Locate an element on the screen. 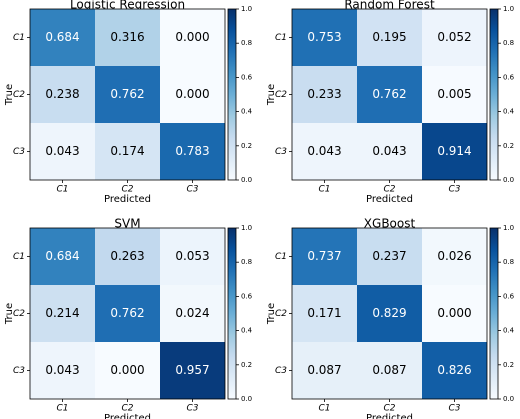 This screenshot has width=520, height=419. cell-label: 0.214 is located at coordinates (62, 313).